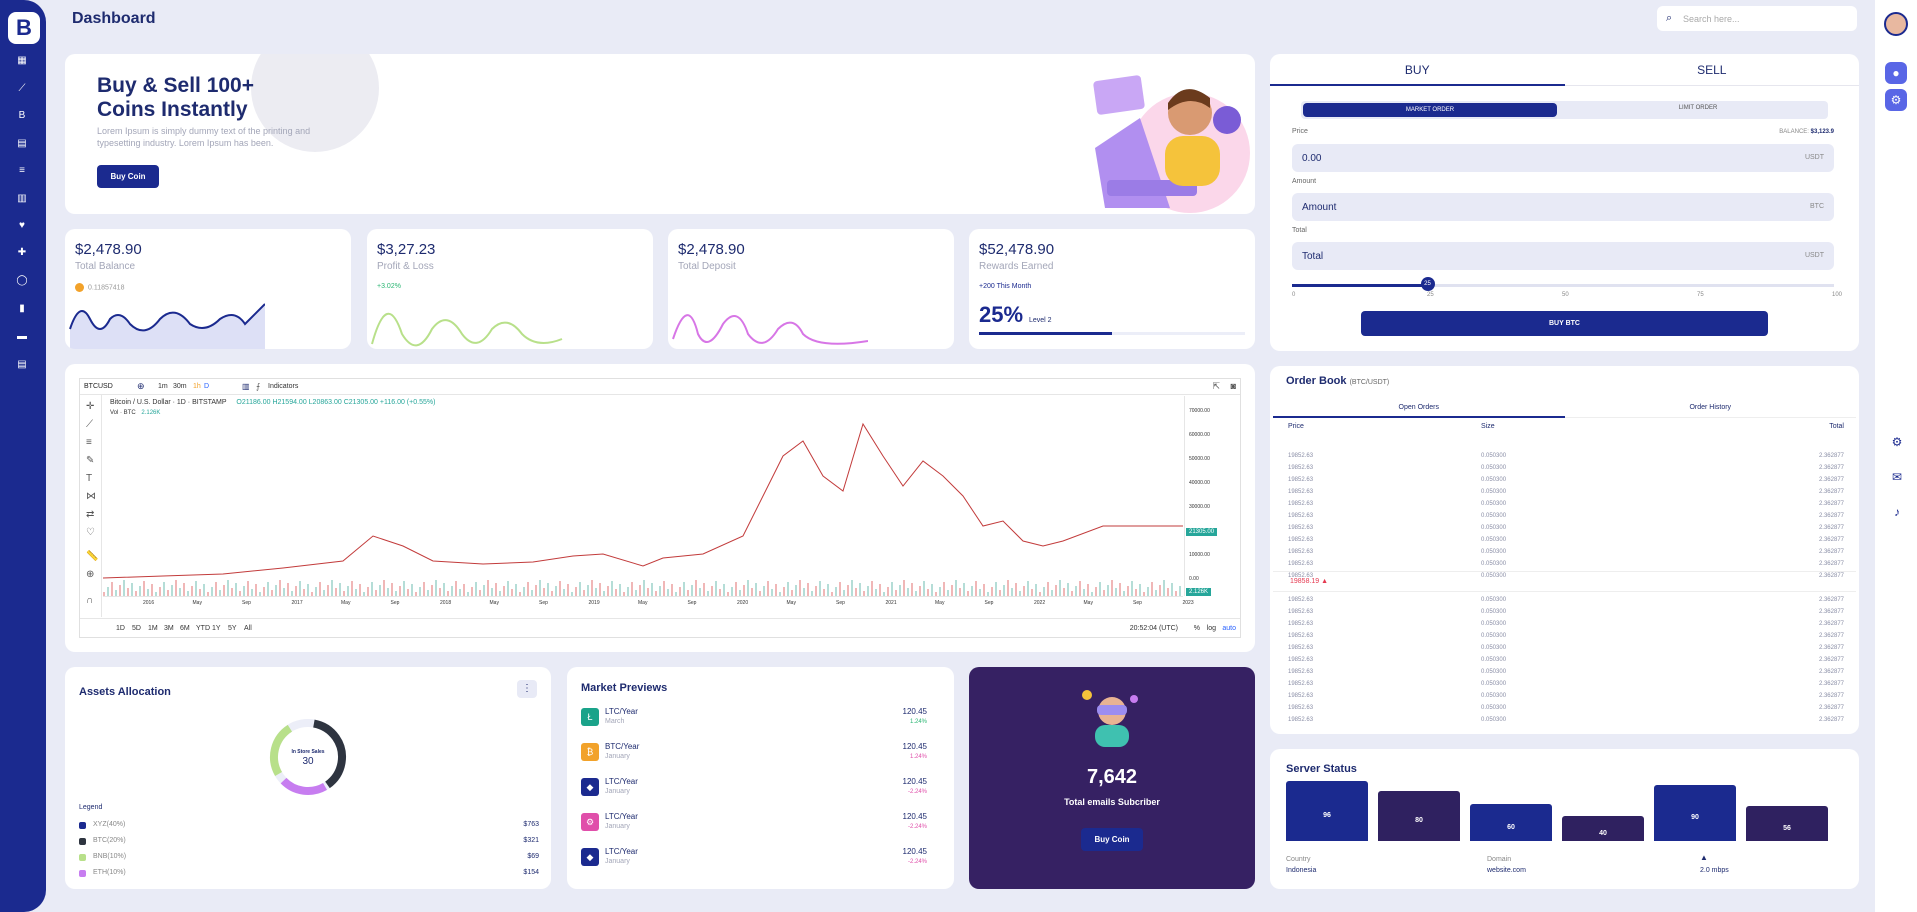 The image size is (1917, 912). What do you see at coordinates (89, 424) in the screenshot?
I see `trendline-icon: ⟋` at bounding box center [89, 424].